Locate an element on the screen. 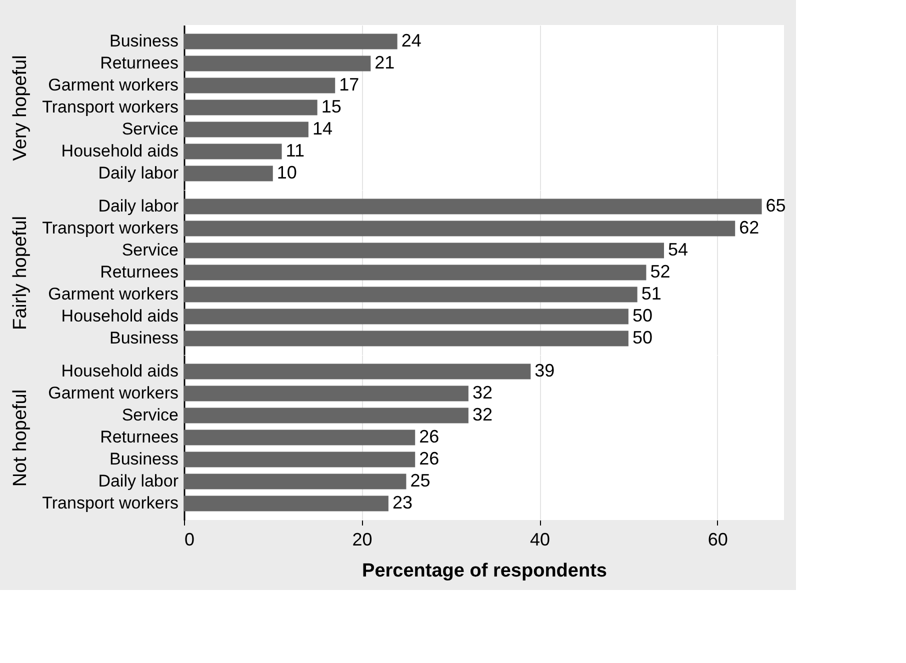  data-label: 62 is located at coordinates (749, 228).